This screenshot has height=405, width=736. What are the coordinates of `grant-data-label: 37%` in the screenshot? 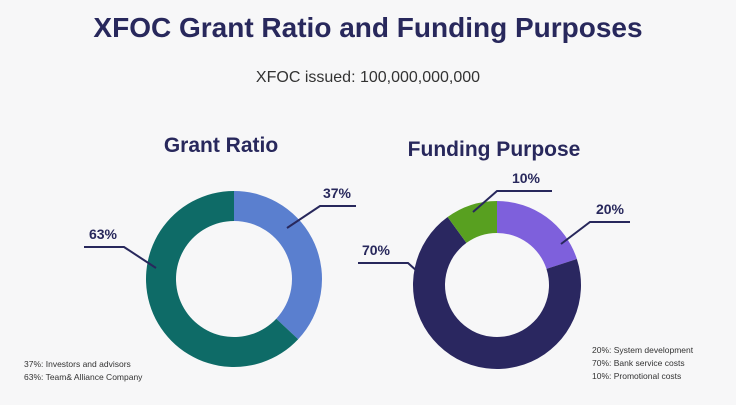 It's located at (337, 193).